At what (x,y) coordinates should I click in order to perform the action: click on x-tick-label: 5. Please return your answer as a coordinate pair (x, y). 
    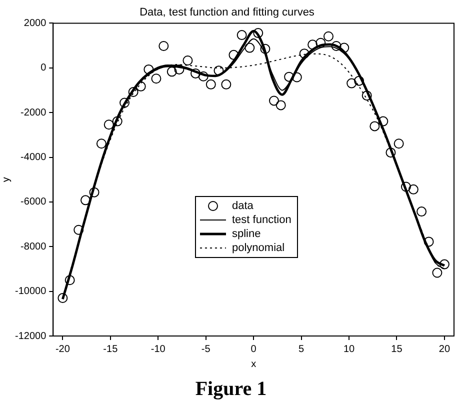
    Looking at the image, I should click on (301, 349).